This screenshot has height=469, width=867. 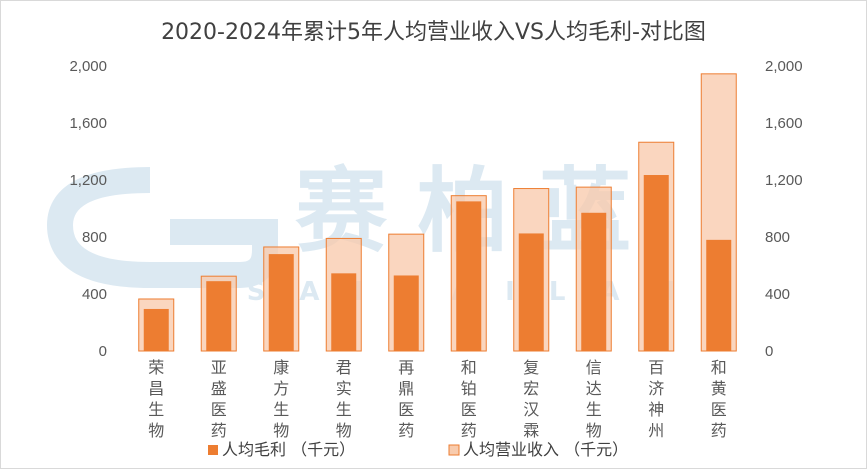 I want to click on x-category-label: 再鼎医药, so click(x=406, y=399).